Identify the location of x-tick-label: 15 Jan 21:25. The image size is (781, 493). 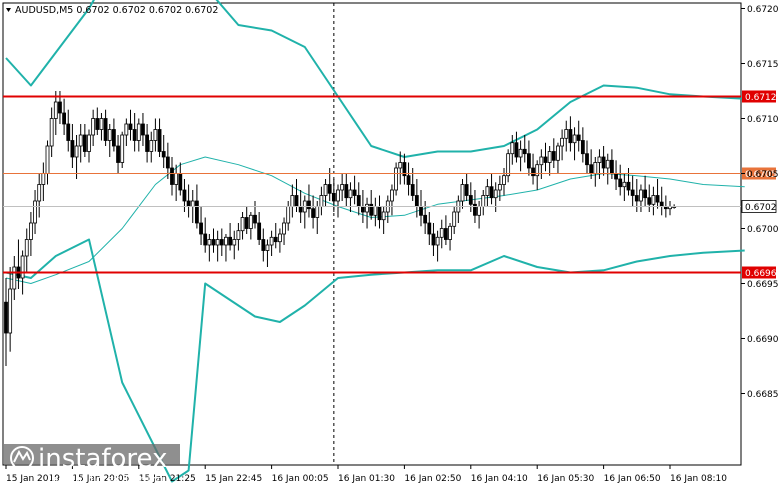
(167, 479).